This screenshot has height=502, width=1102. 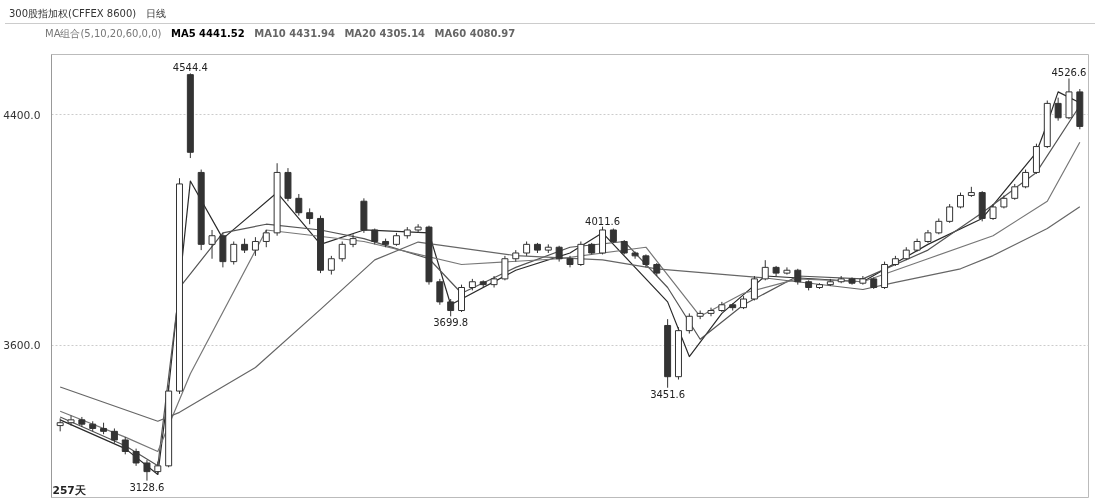 I want to click on annotation: 4011.6, so click(x=603, y=221).